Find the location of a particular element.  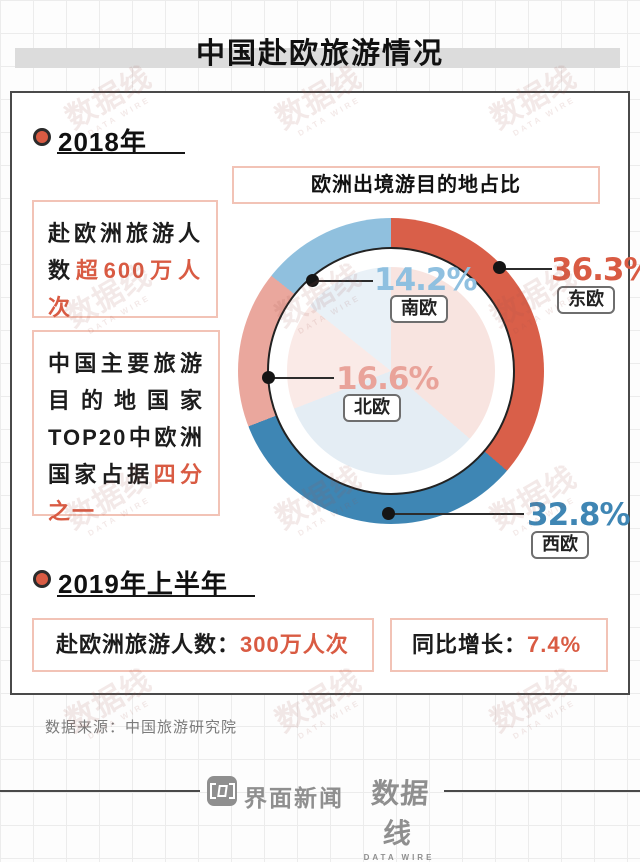

stat-growth-label: 同比增长： is located at coordinates (470, 644).